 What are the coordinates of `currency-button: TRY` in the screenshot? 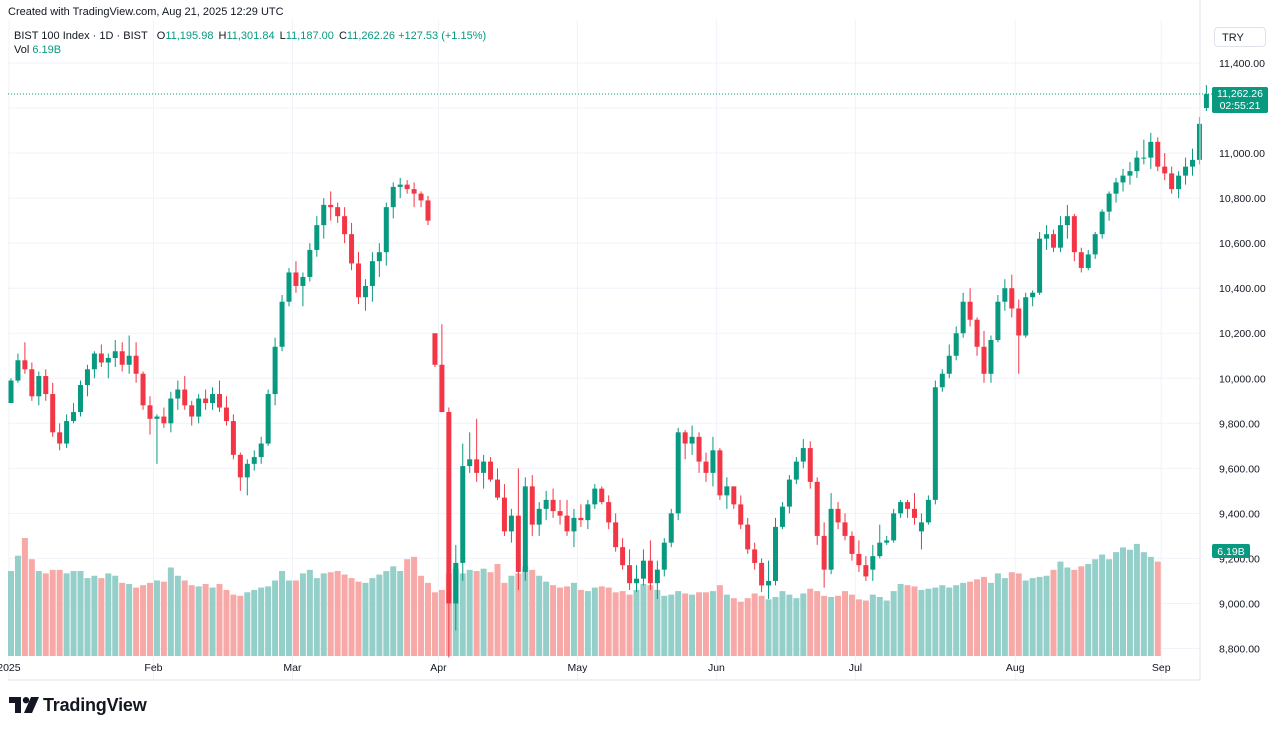 It's located at (1240, 37).